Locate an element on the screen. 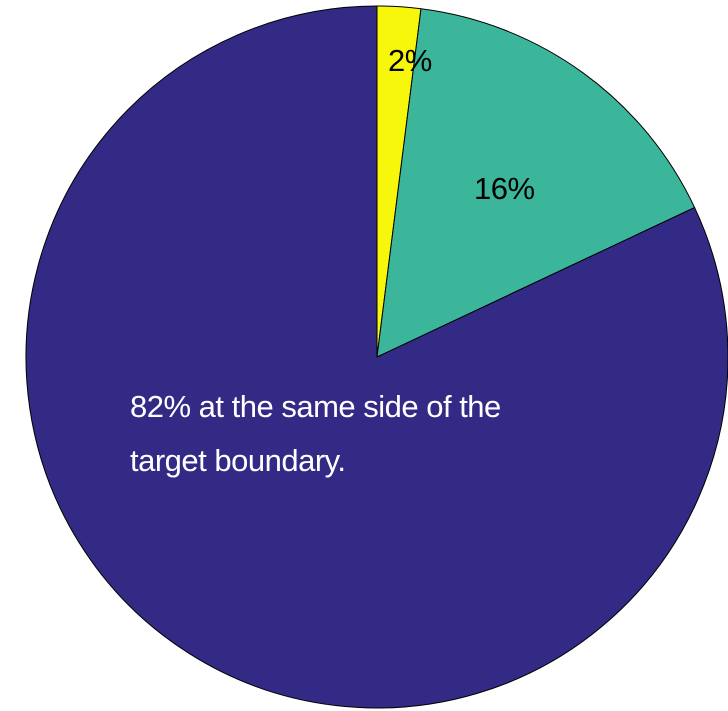 This screenshot has height=711, width=728. slice-label: 2% is located at coordinates (410, 60).